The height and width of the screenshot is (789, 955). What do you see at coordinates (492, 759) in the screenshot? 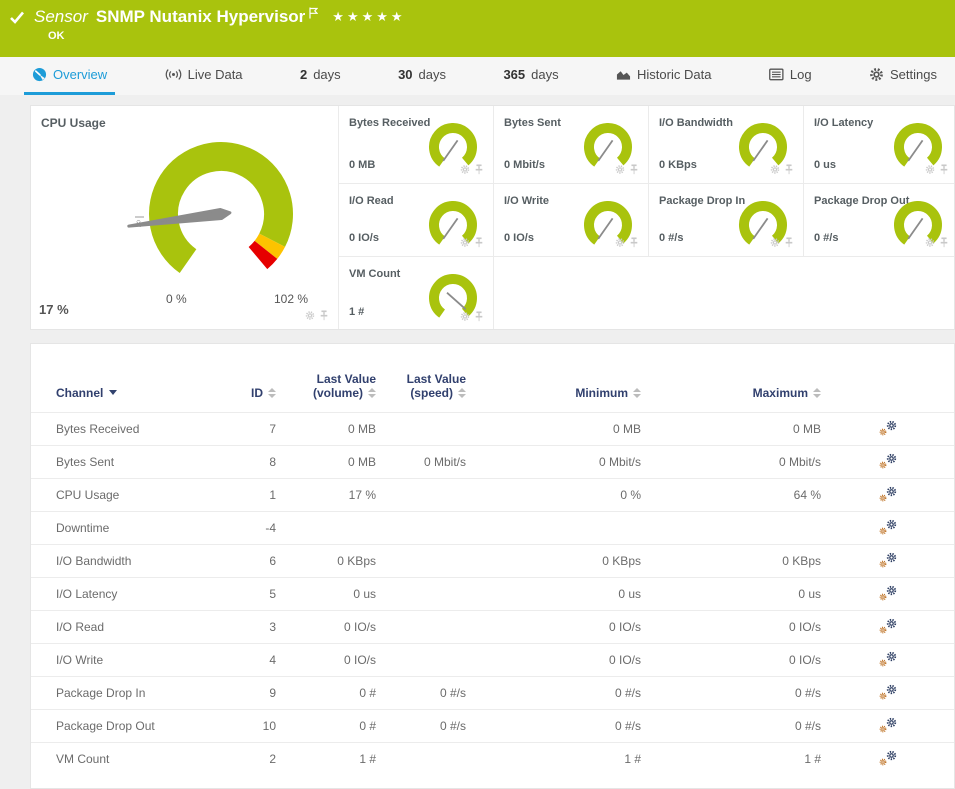
I see `table-row: VM Count 2 1 # 1 # 1 #` at bounding box center [492, 759].